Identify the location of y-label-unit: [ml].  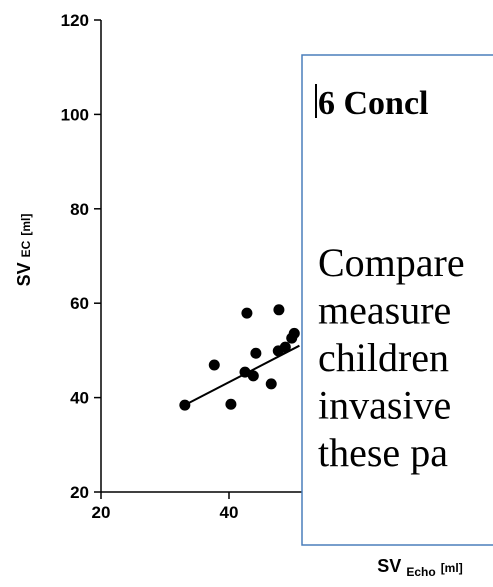
(26, 225).